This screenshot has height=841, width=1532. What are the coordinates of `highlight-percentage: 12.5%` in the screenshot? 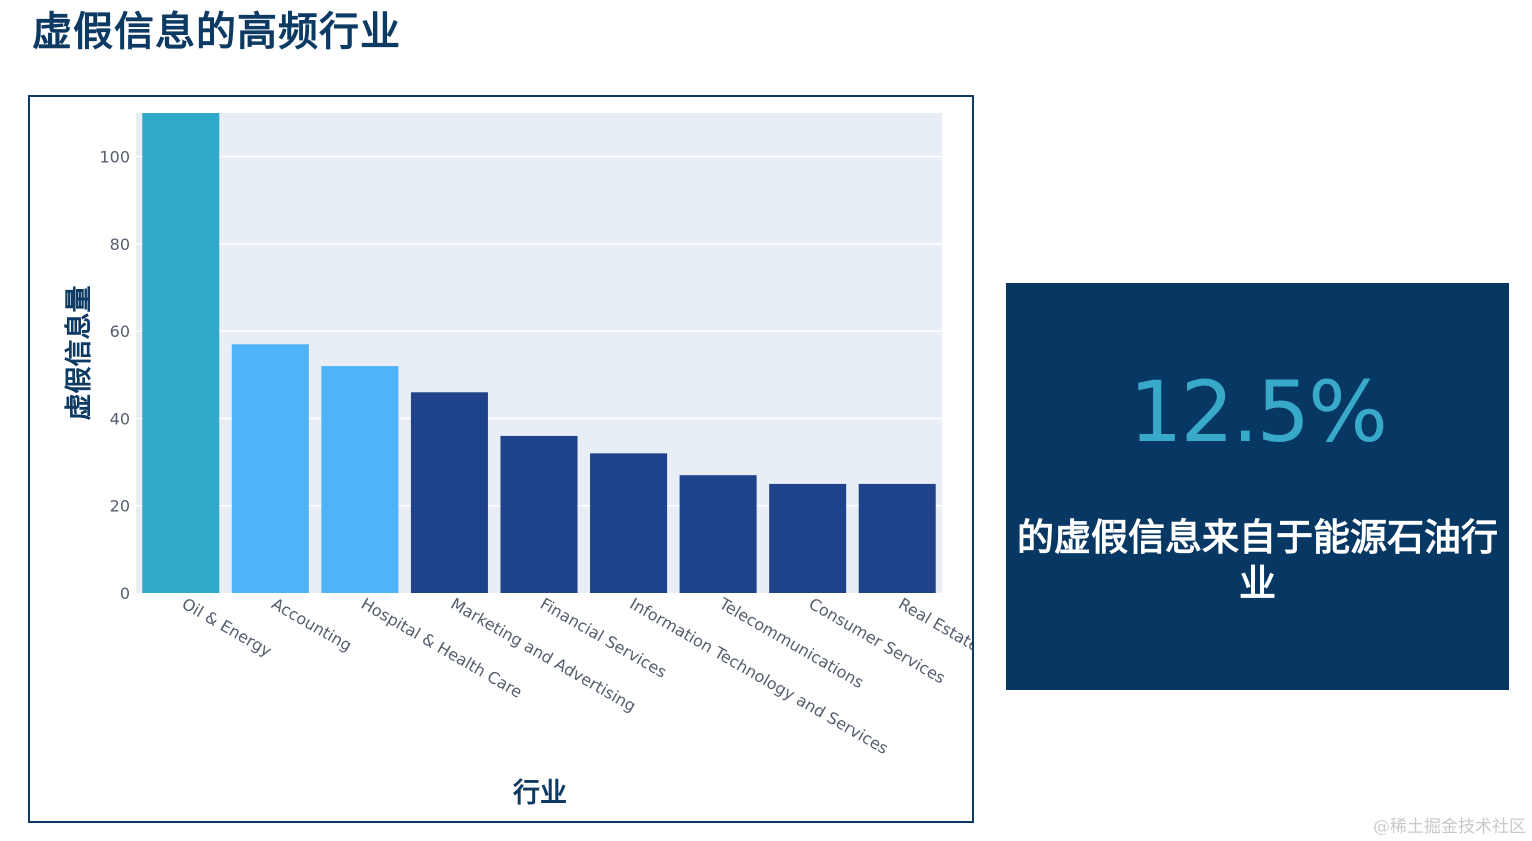 It's located at (1258, 412).